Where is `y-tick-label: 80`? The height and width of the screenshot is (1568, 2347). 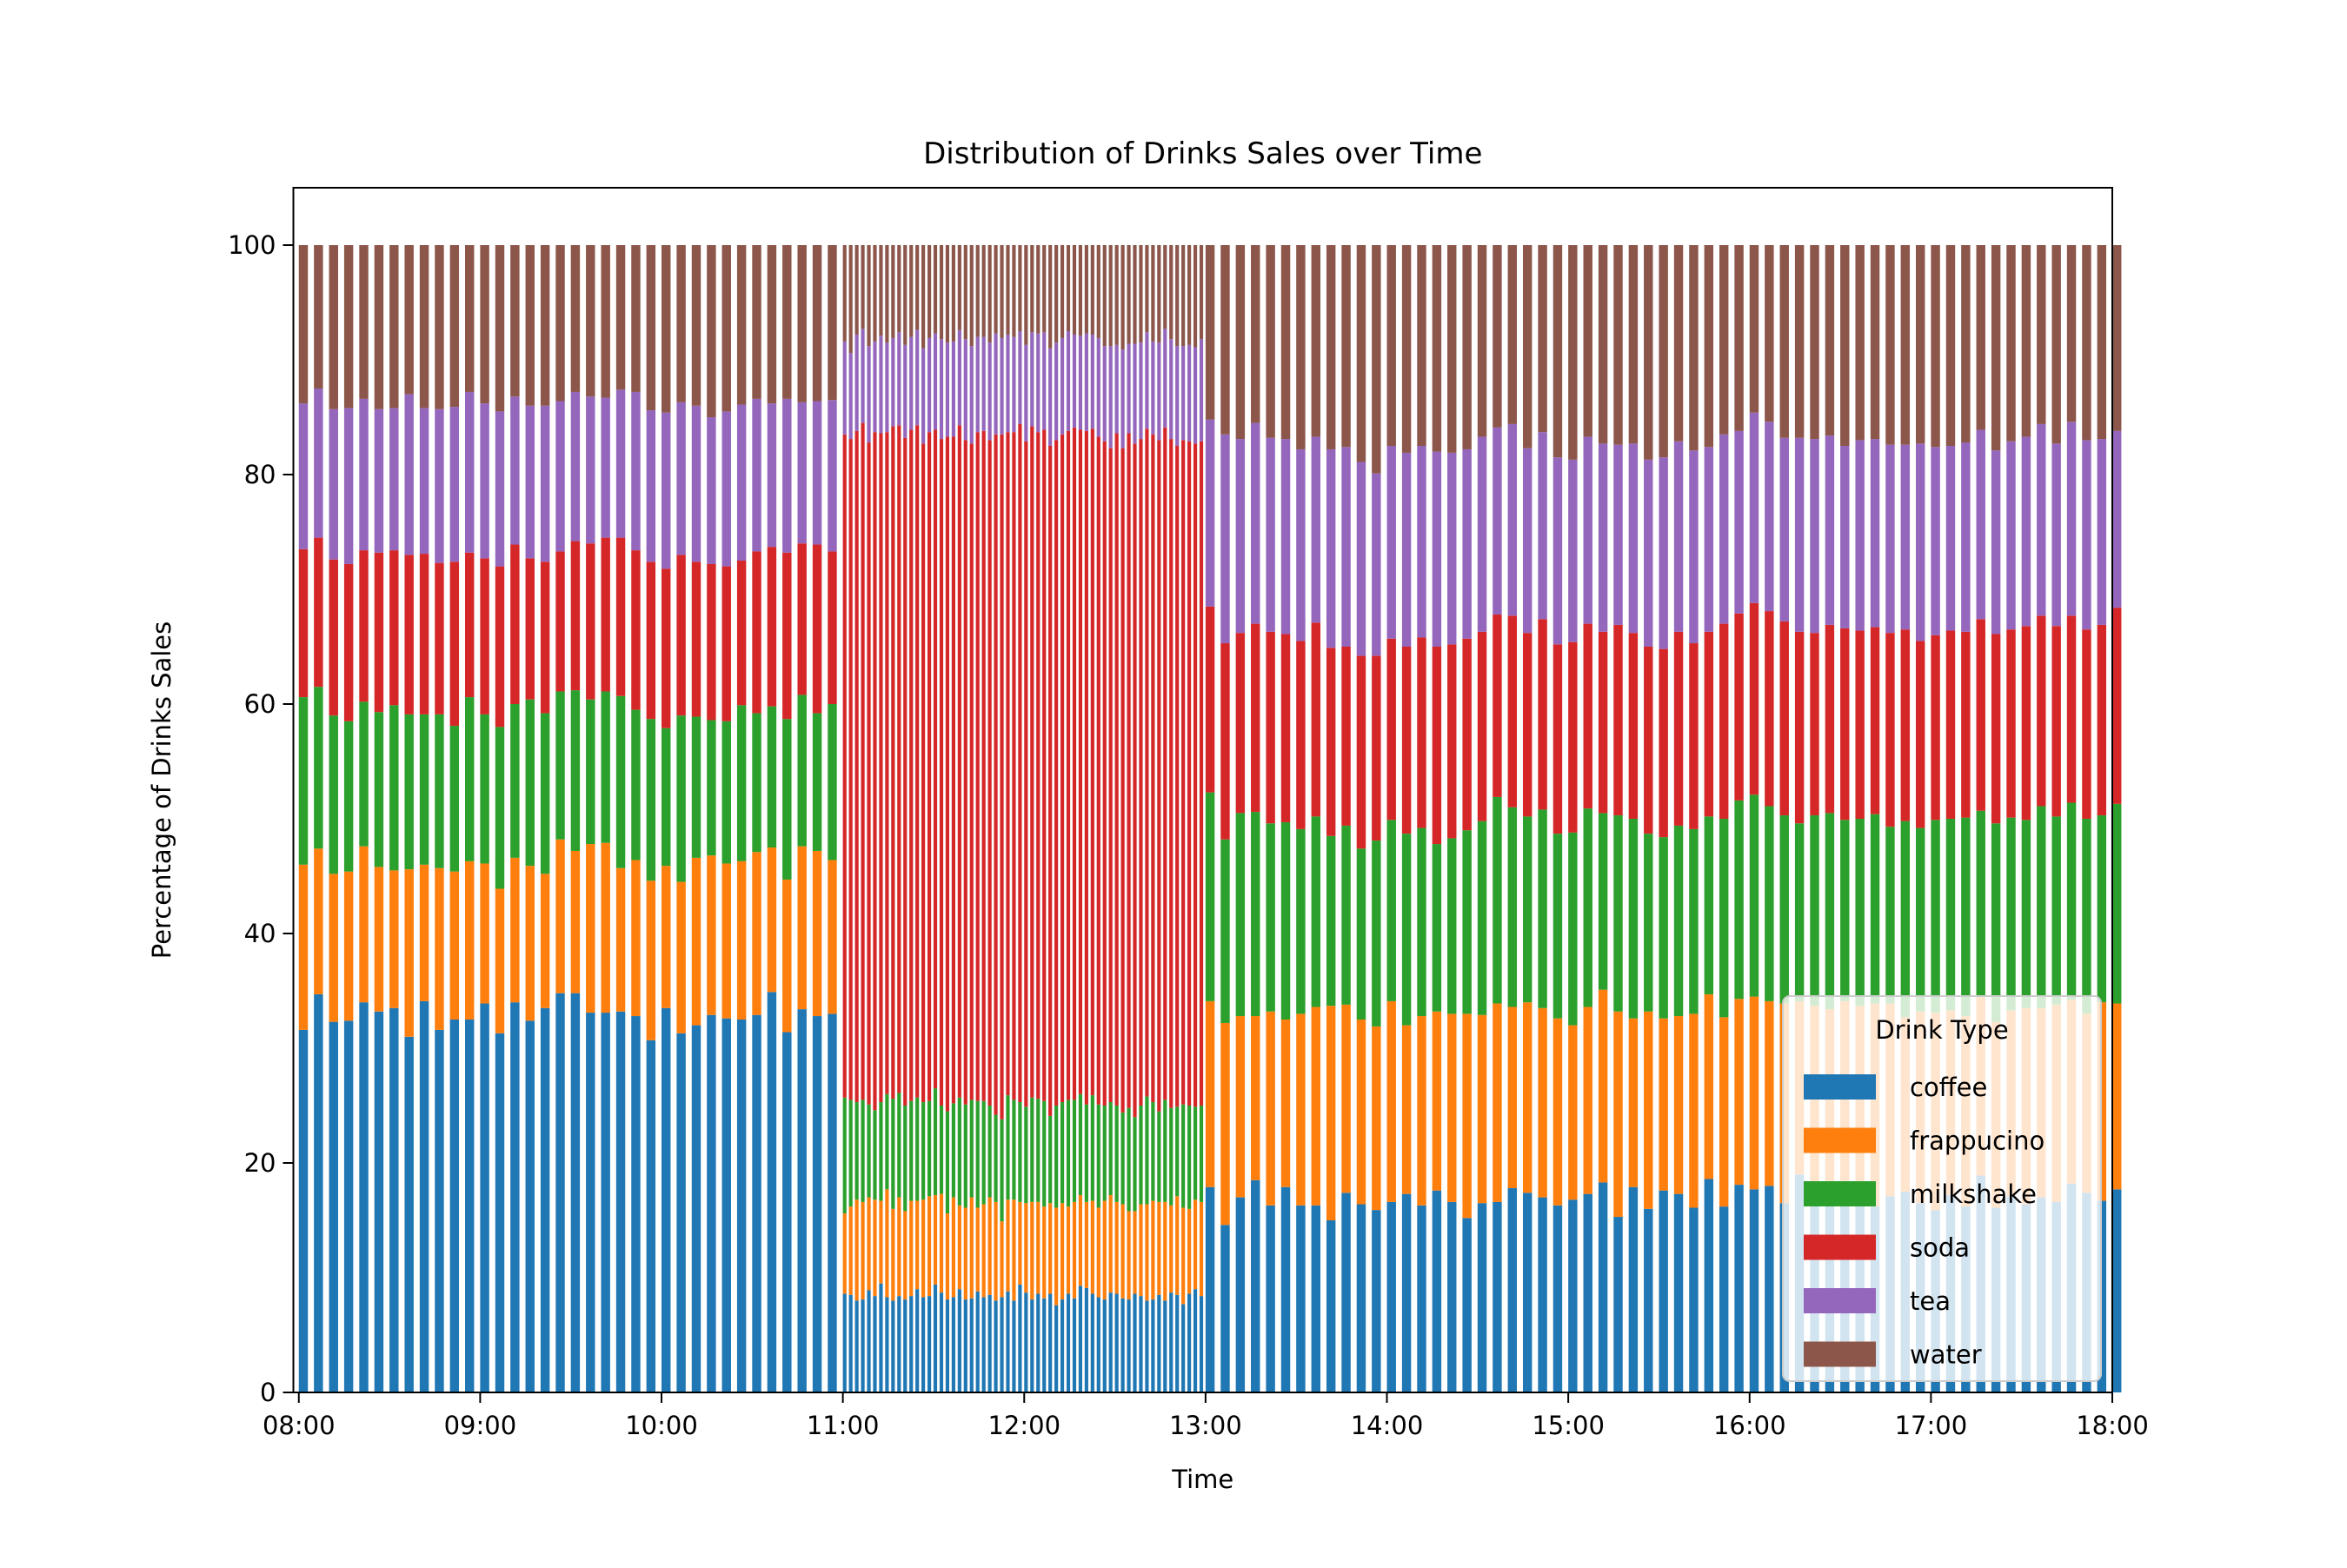 y-tick-label: 80 is located at coordinates (260, 474).